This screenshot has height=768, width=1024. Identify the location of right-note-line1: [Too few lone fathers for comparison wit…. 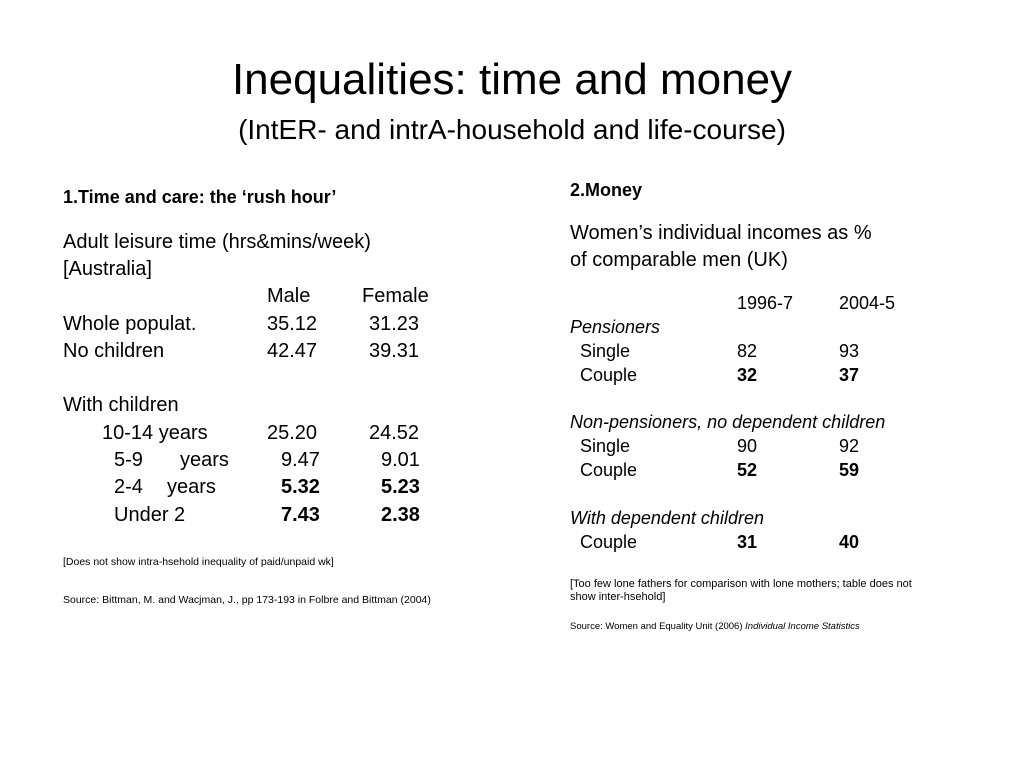
(741, 584).